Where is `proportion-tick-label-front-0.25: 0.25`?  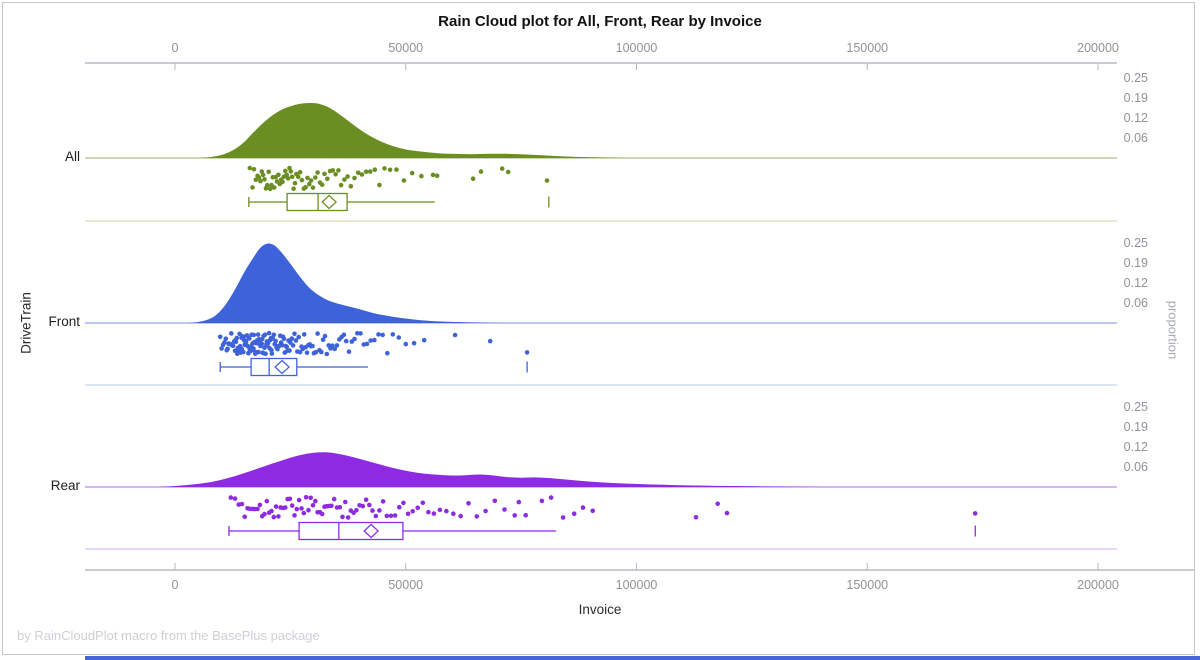
proportion-tick-label-front-0.25: 0.25 is located at coordinates (1135, 243).